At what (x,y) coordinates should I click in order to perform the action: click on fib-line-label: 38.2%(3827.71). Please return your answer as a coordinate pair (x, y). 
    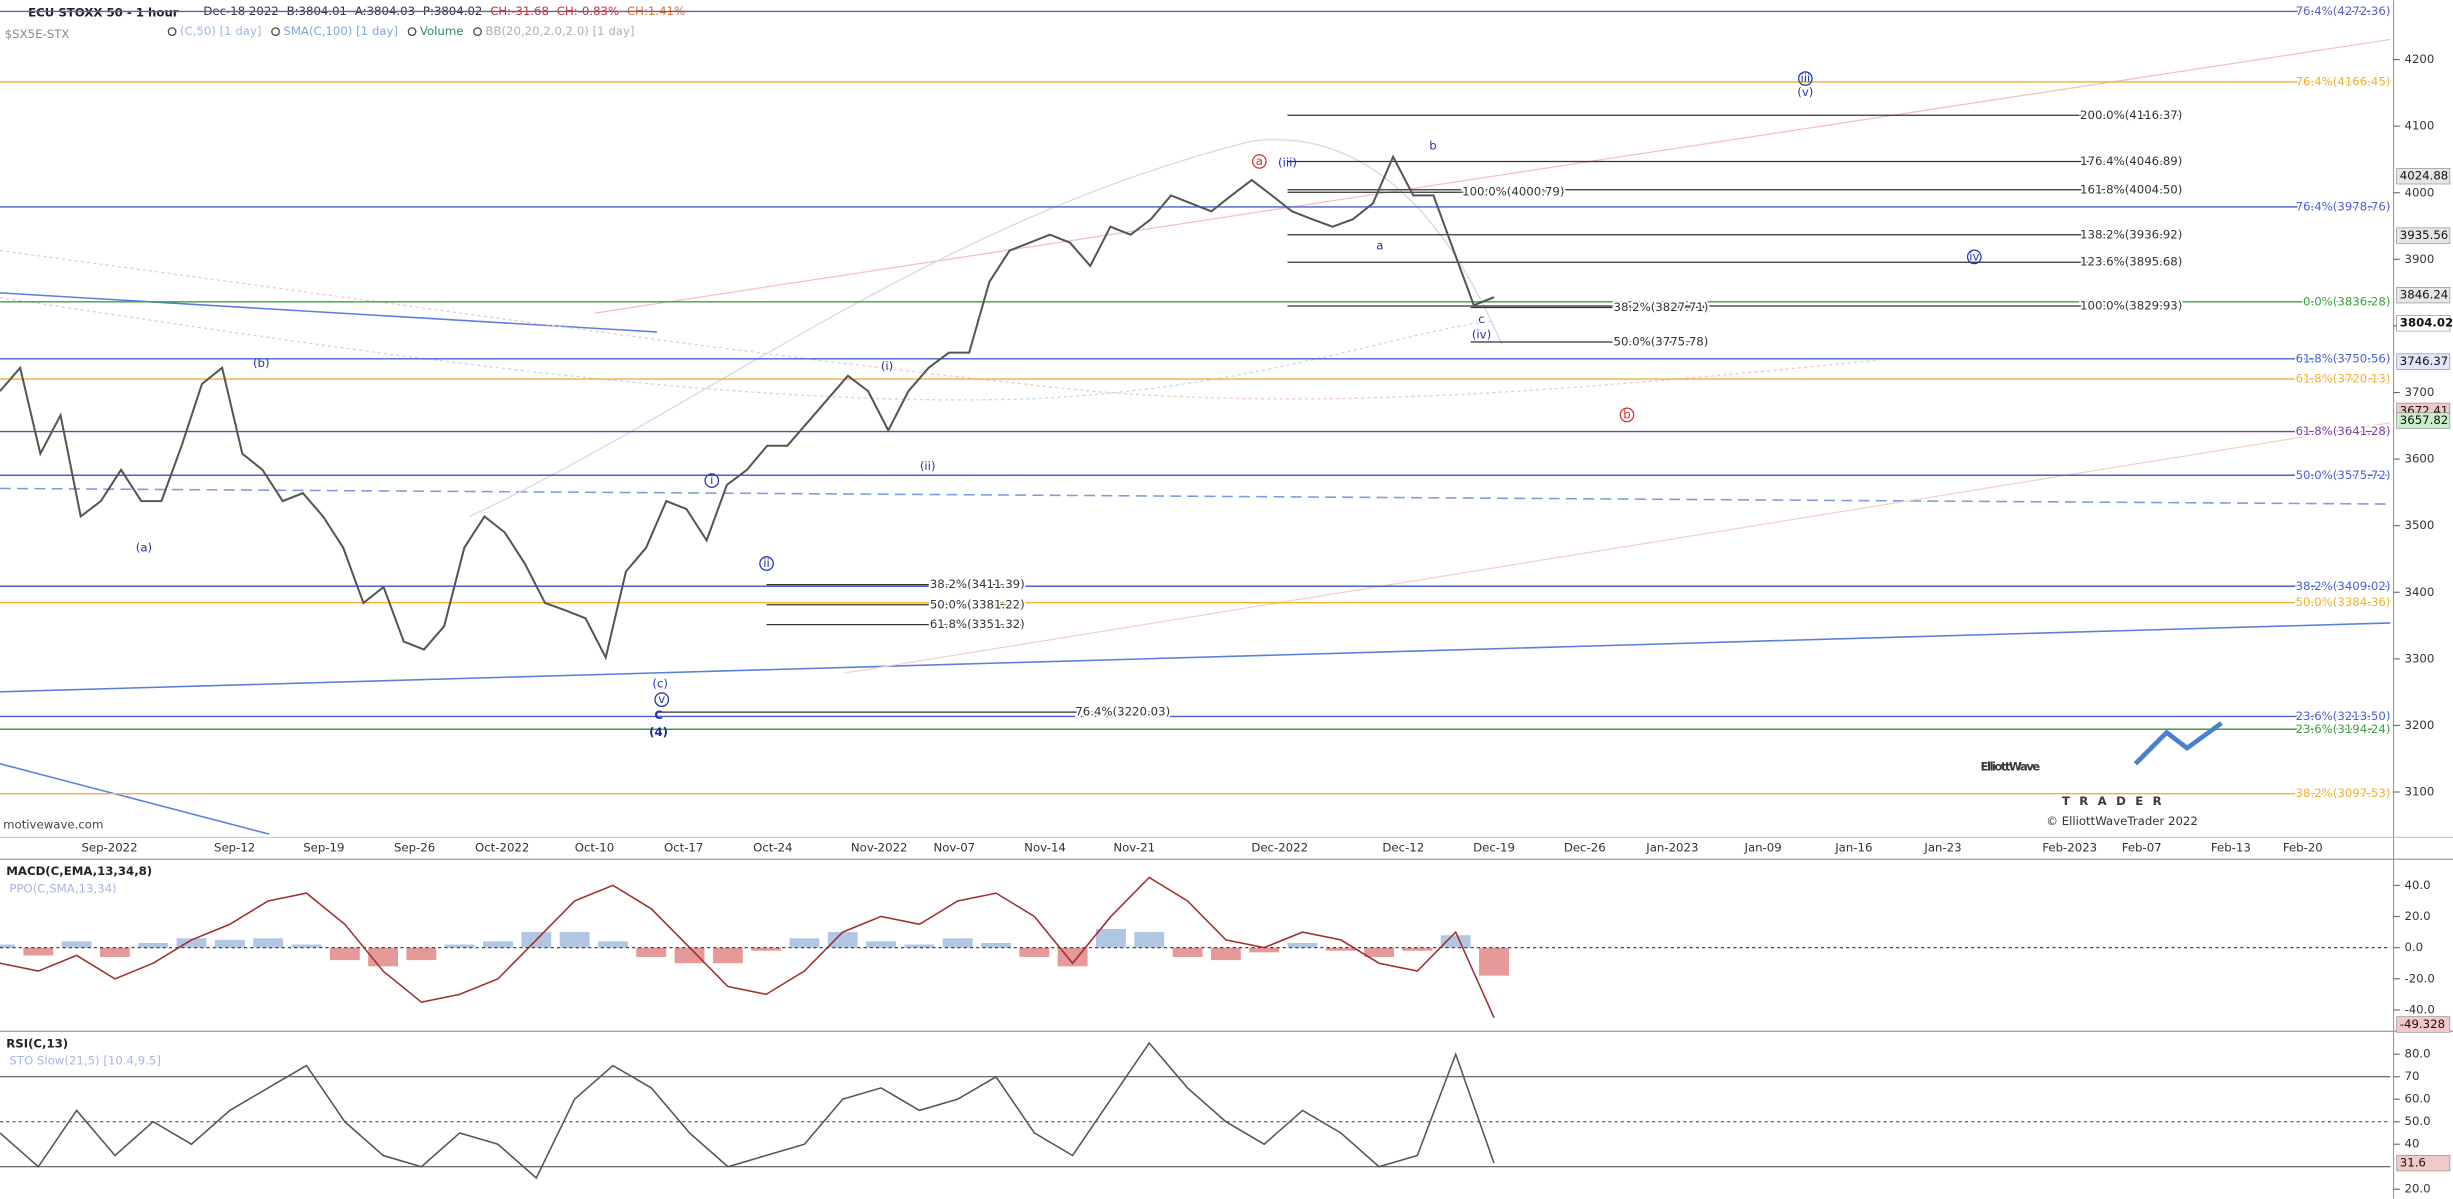
    Looking at the image, I should click on (1660, 307).